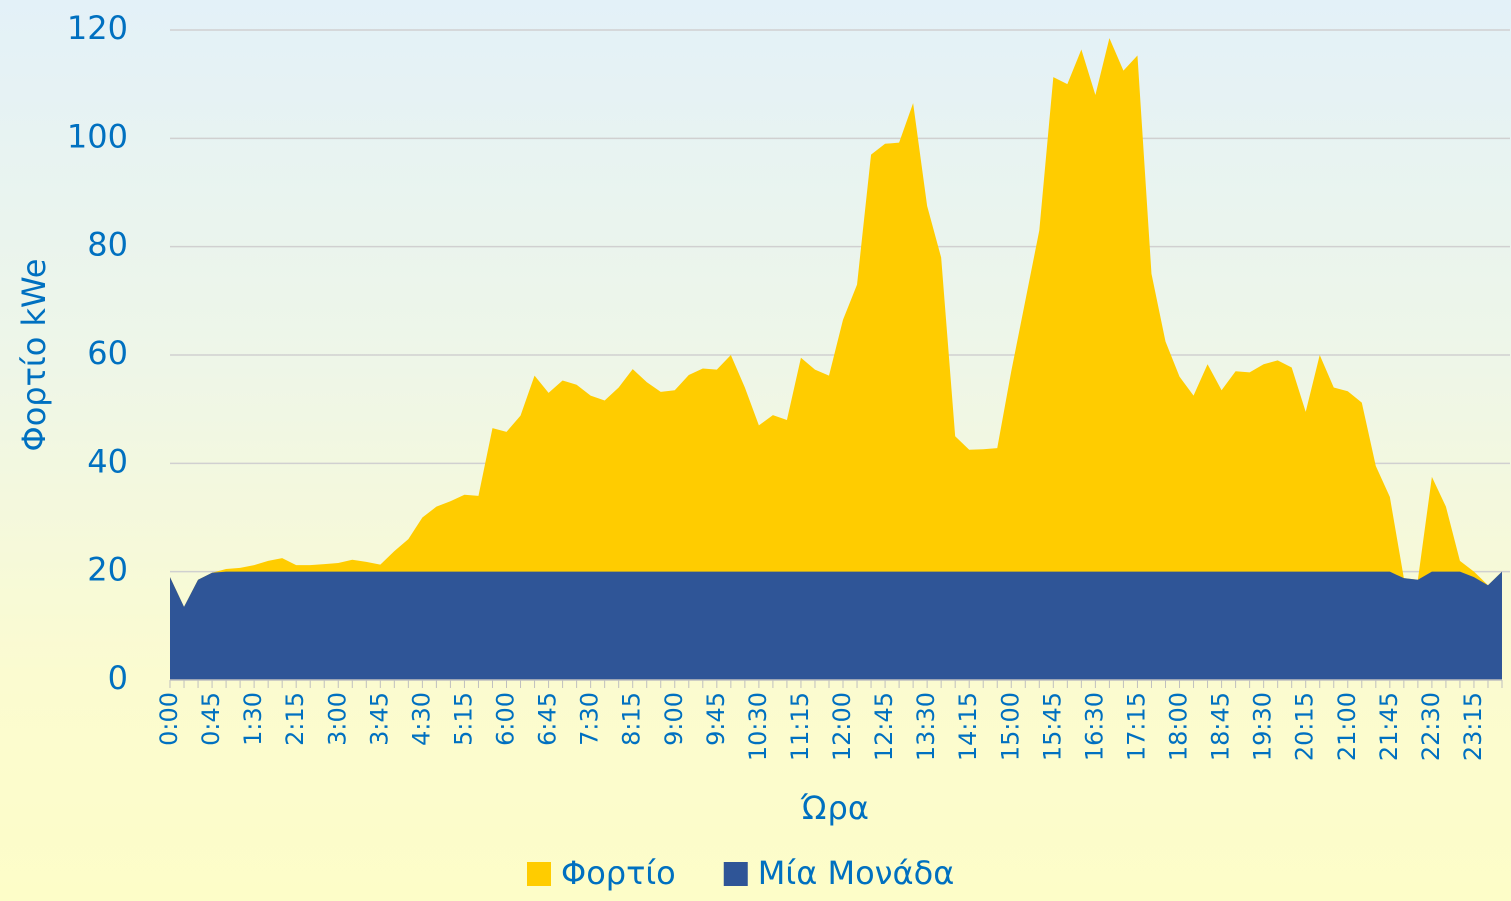 This screenshot has height=901, width=1511. Describe the element at coordinates (1389, 726) in the screenshot. I see `x-tick-label: 21:45` at that location.